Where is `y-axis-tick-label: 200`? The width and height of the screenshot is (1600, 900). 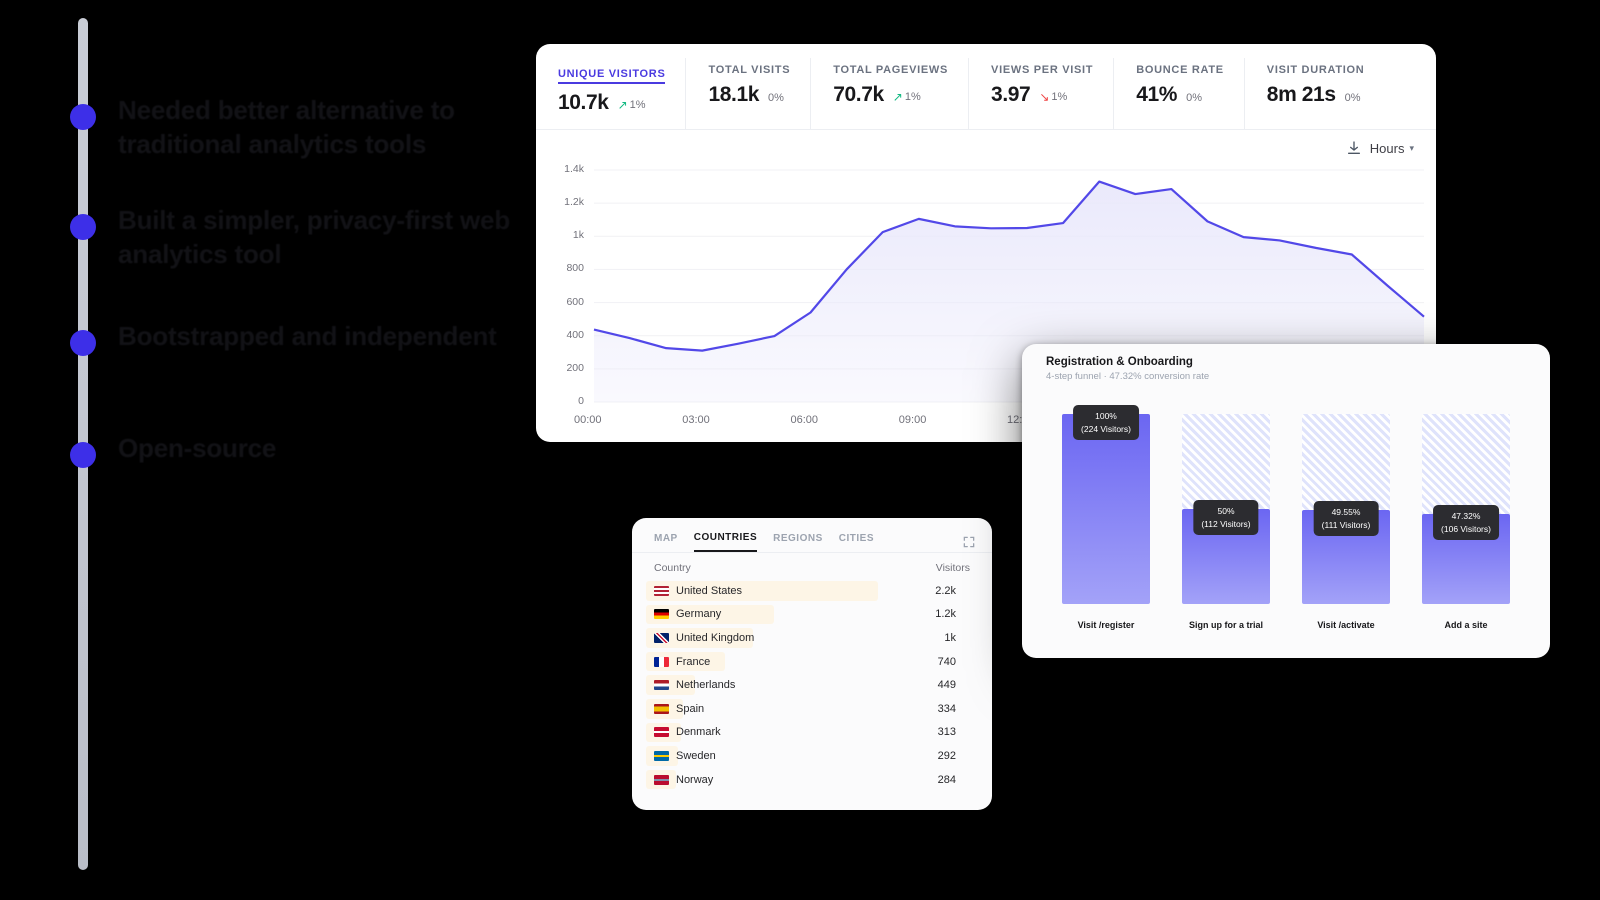 y-axis-tick-label: 200 is located at coordinates (575, 367).